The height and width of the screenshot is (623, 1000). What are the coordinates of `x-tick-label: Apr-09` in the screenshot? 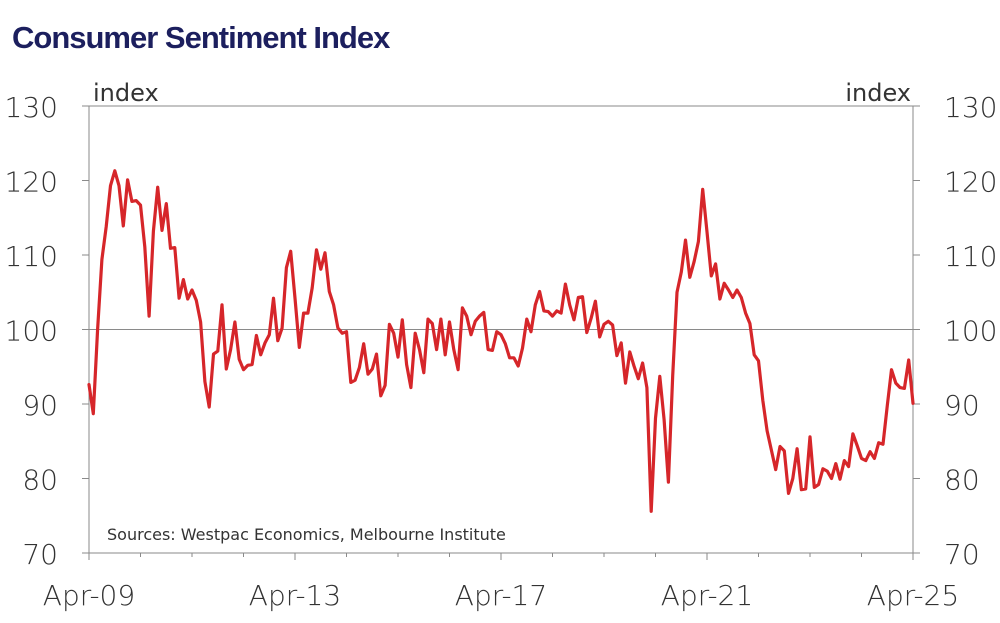 It's located at (89, 595).